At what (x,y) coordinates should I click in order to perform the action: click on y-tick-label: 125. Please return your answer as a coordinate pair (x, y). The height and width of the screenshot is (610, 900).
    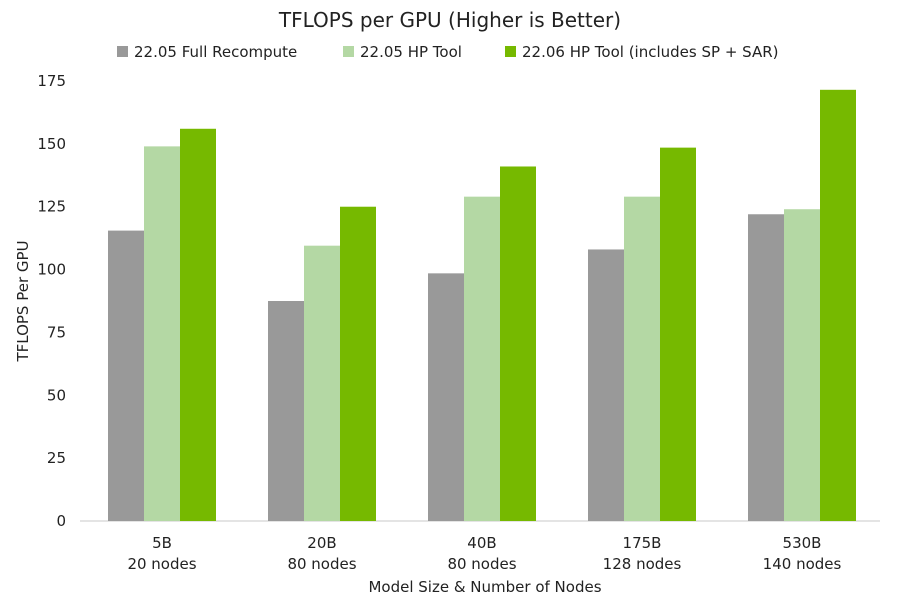
    Looking at the image, I should click on (51, 207).